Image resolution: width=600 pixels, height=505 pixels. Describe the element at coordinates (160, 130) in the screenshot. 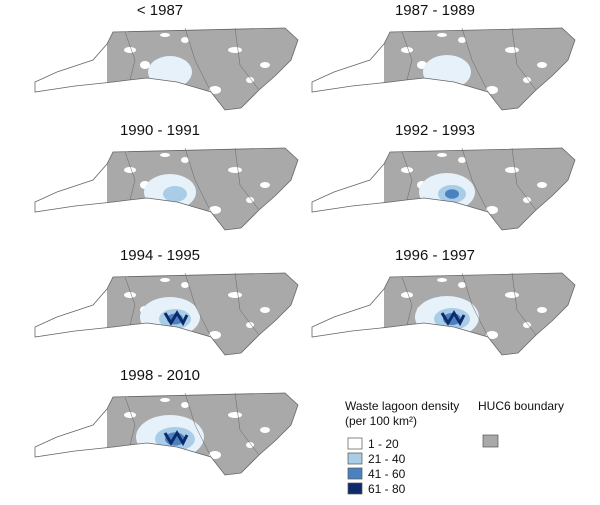

I see `panel-title: 1990 - 1991` at that location.